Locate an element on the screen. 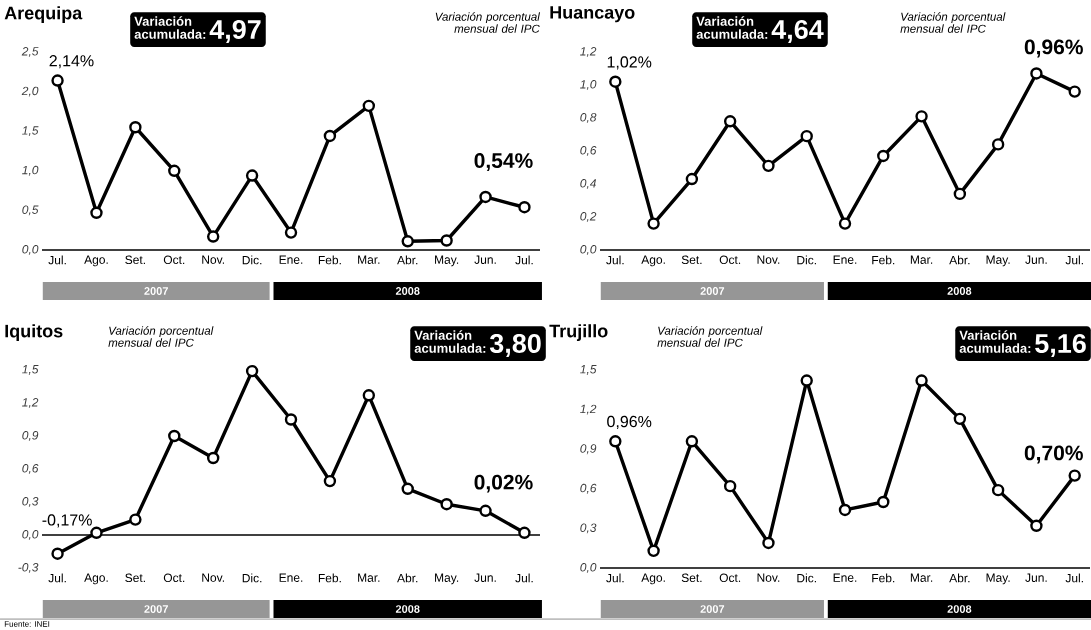 This screenshot has width=1091, height=630. text: 3,80 is located at coordinates (515, 345).